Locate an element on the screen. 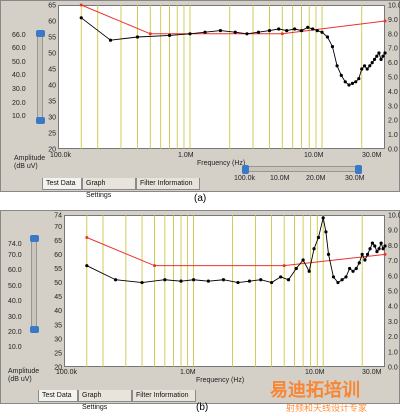  watermark-subtitle: 射频和天线设计专家 is located at coordinates (327, 408).